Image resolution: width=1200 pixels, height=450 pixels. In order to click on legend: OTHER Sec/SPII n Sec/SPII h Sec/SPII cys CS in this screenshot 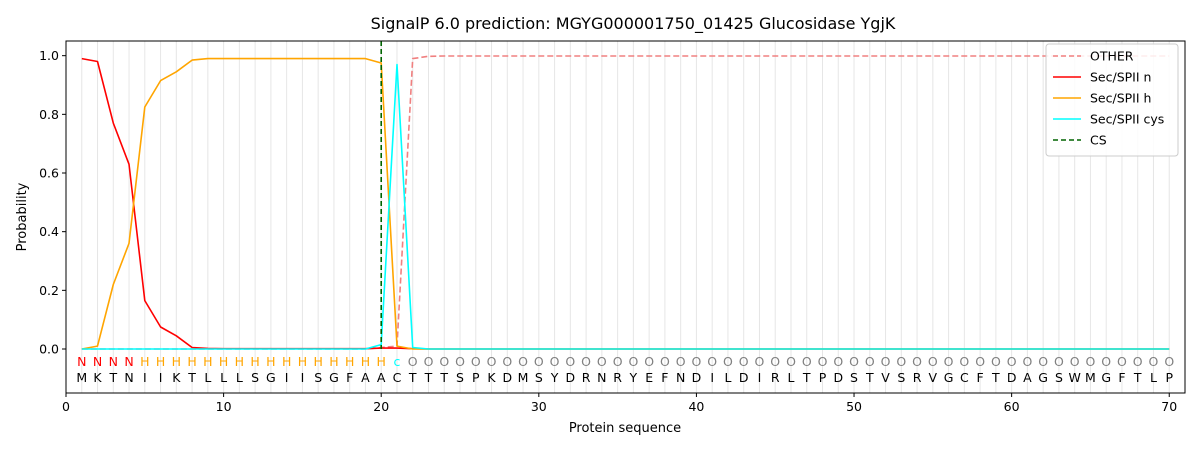, I will do `click(1112, 100)`.